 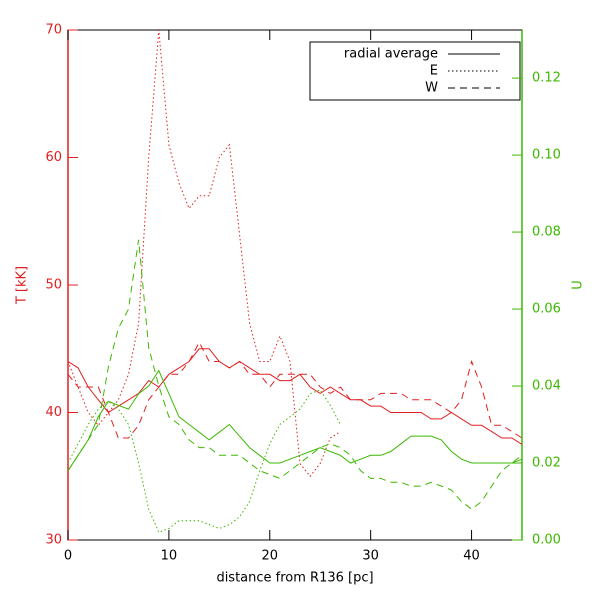 I want to click on x-axis-label: distance from R136 [pc], so click(x=294, y=578).